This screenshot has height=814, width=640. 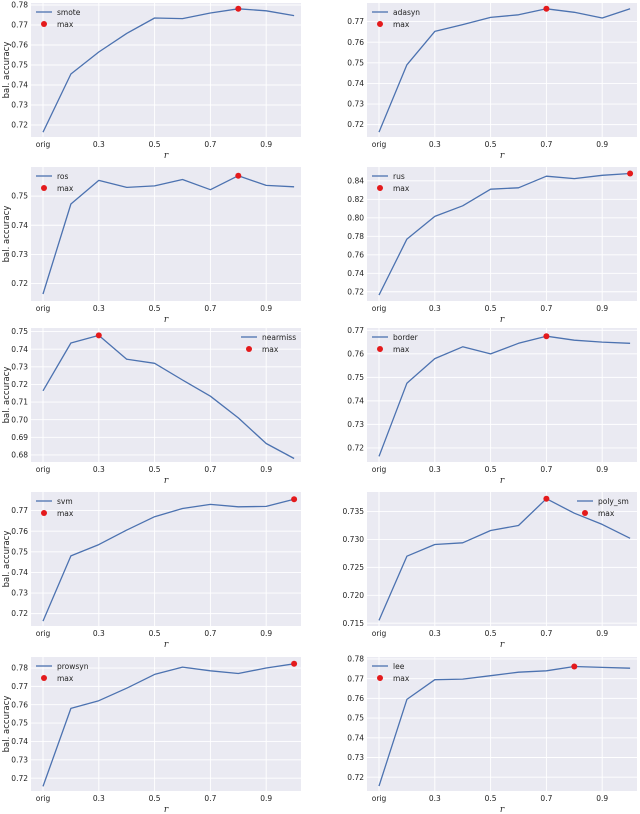 What do you see at coordinates (279, 337) in the screenshot?
I see `legend-series-label: nearmiss` at bounding box center [279, 337].